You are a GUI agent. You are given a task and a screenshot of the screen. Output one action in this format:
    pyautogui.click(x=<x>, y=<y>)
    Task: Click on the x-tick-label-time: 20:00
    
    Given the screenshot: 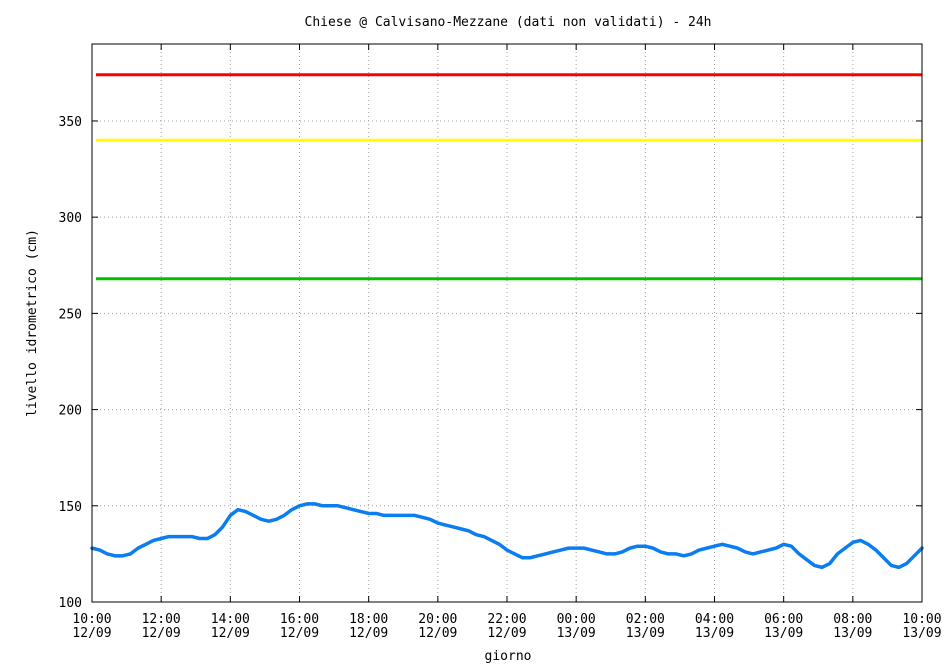 What is the action you would take?
    pyautogui.click(x=437, y=619)
    